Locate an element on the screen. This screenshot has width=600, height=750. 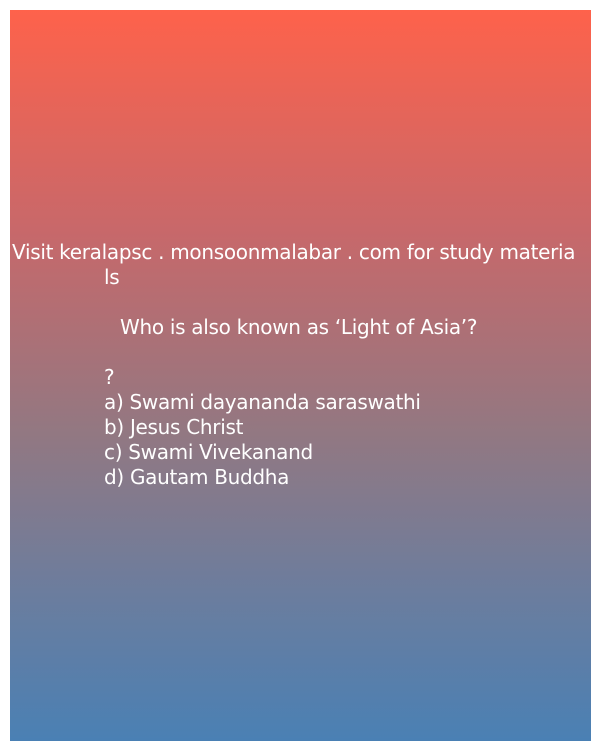
question-text: Who is also known as ‘Light of Asia’? is located at coordinates (299, 327).